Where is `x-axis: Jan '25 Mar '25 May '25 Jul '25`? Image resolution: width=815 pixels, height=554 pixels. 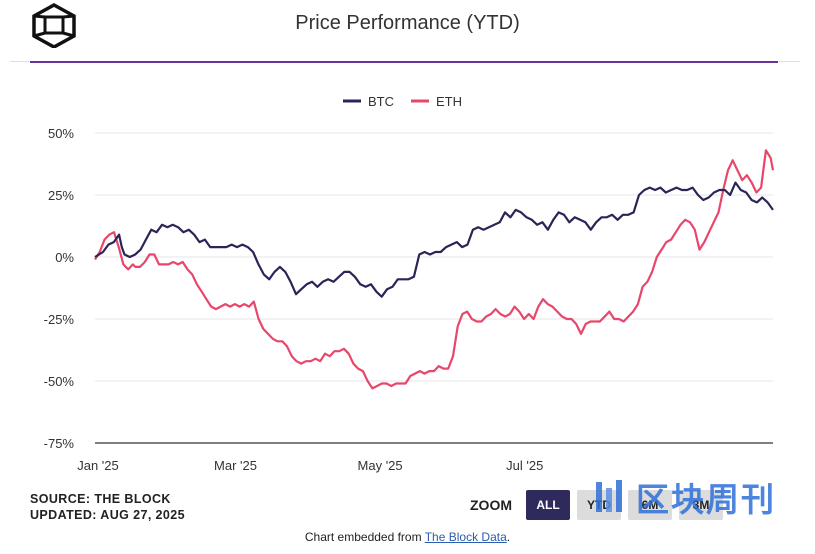 x-axis: Jan '25 Mar '25 May '25 Jul '25 is located at coordinates (310, 465).